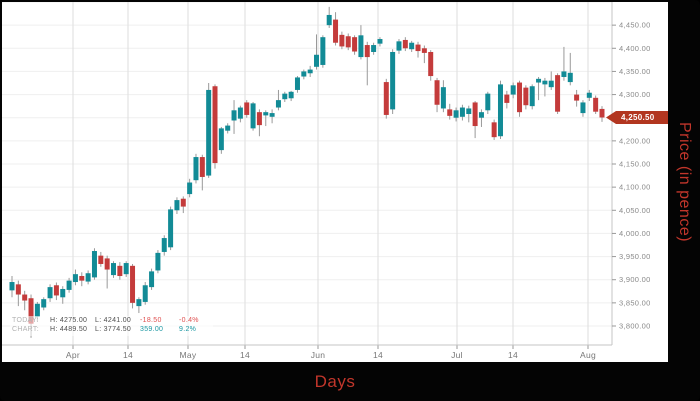  Describe the element at coordinates (25, 329) in the screenshot. I see `legend-chart-label: CHART:` at that location.